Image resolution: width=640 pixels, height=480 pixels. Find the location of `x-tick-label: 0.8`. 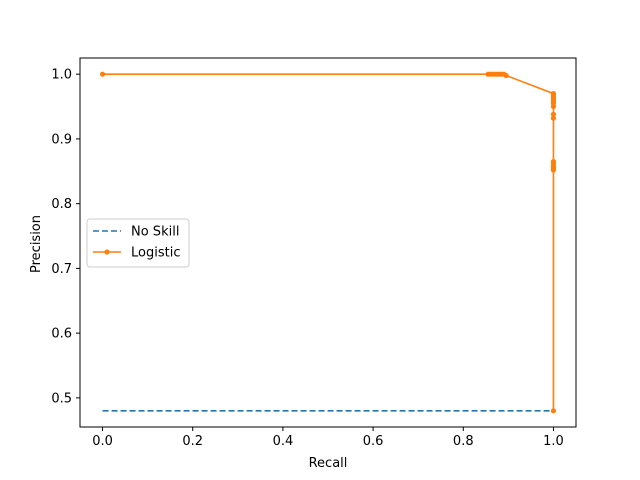

x-tick-label: 0.8 is located at coordinates (463, 441).